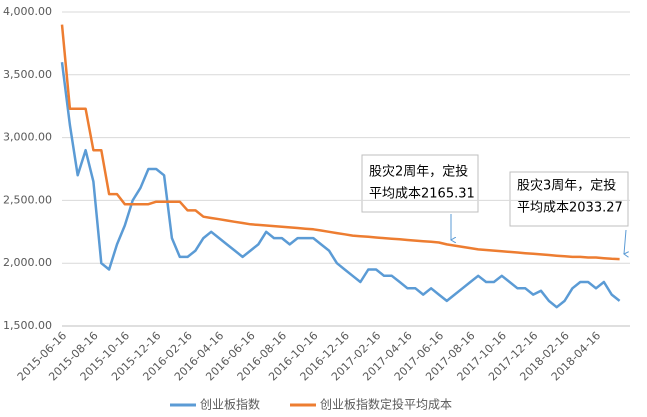 The width and height of the screenshot is (647, 417). Describe the element at coordinates (27, 199) in the screenshot. I see `y-tick-label: 2,500.00` at that location.